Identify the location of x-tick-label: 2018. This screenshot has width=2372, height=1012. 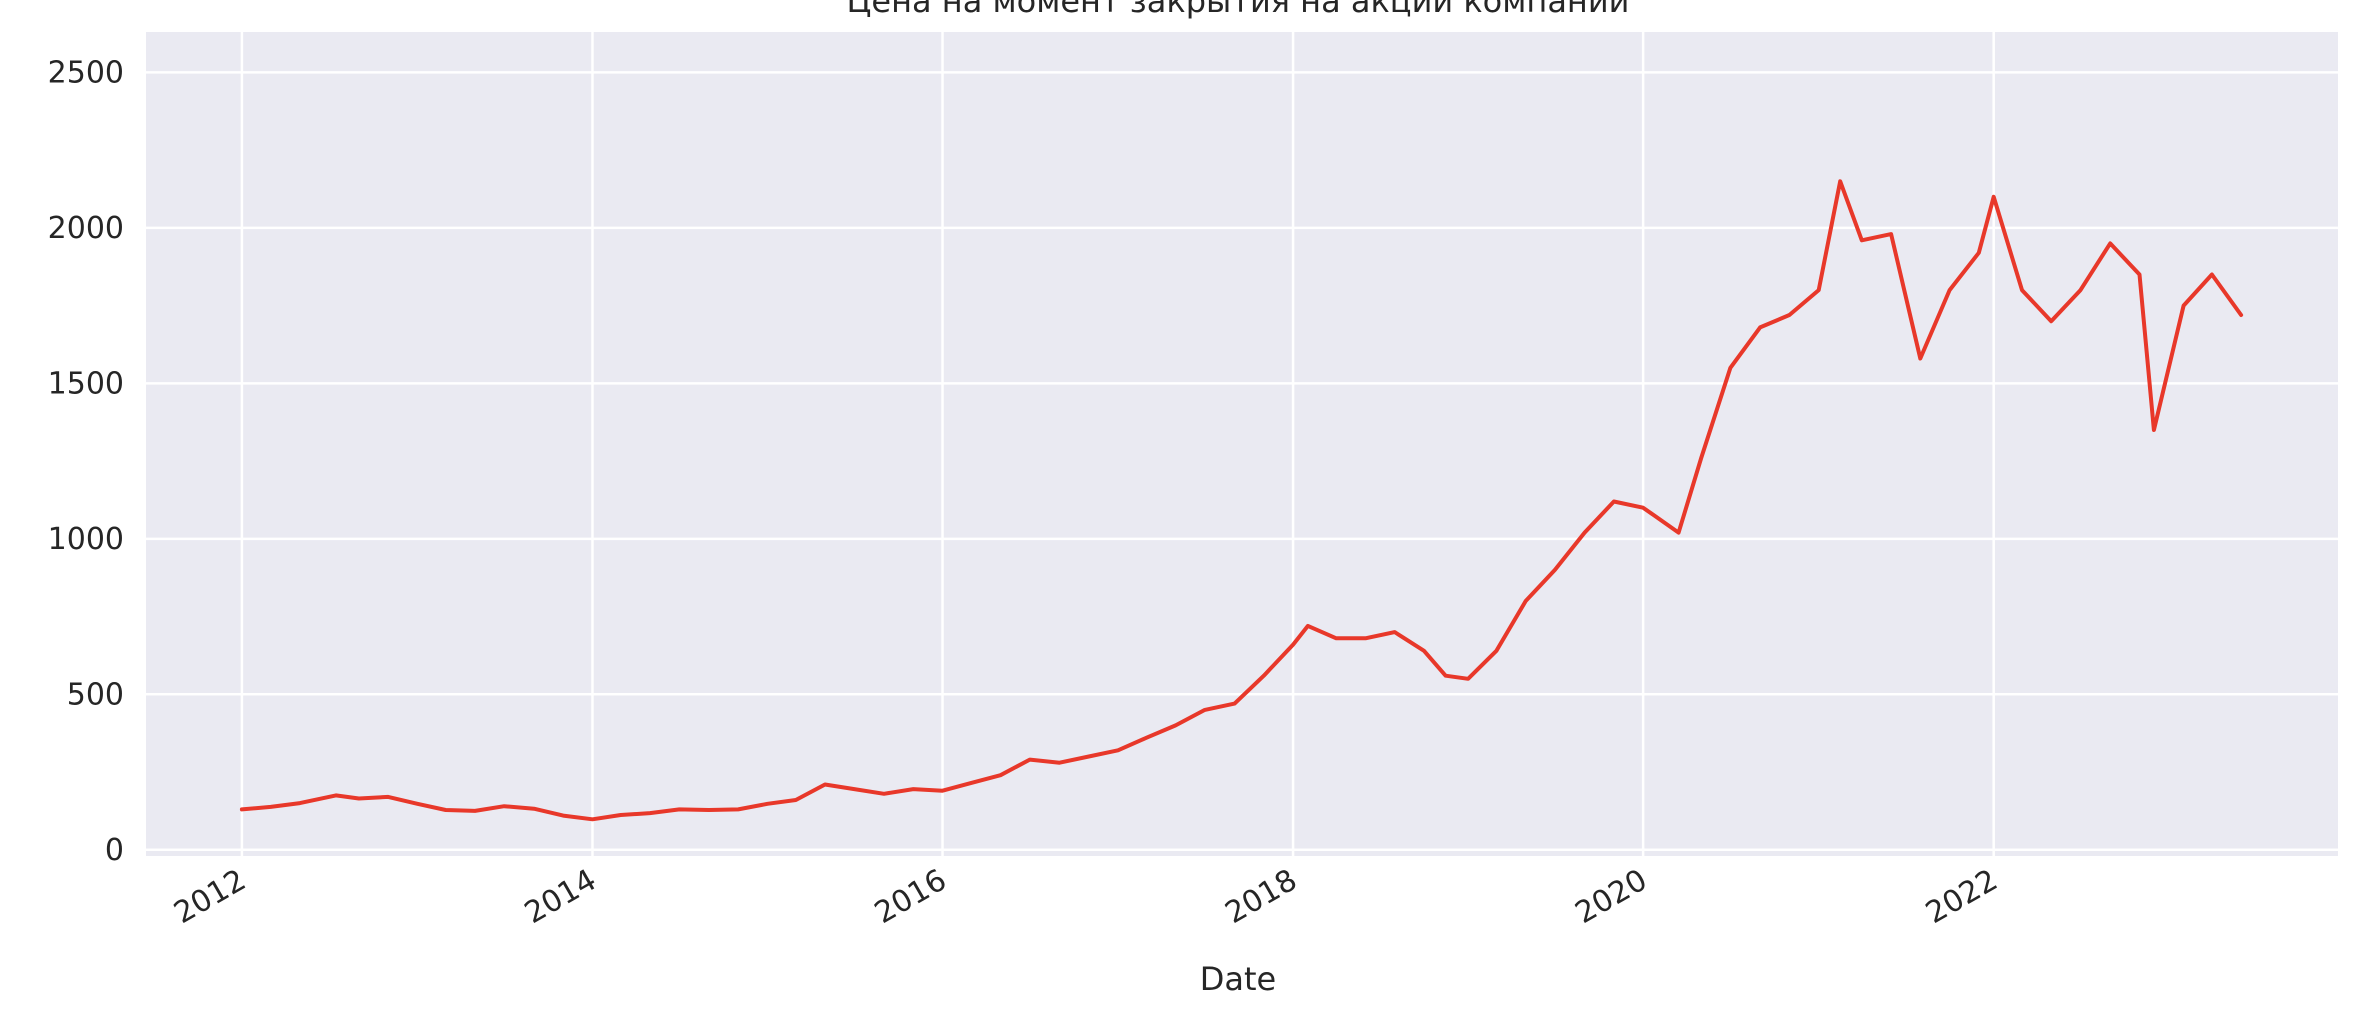
(1261, 897).